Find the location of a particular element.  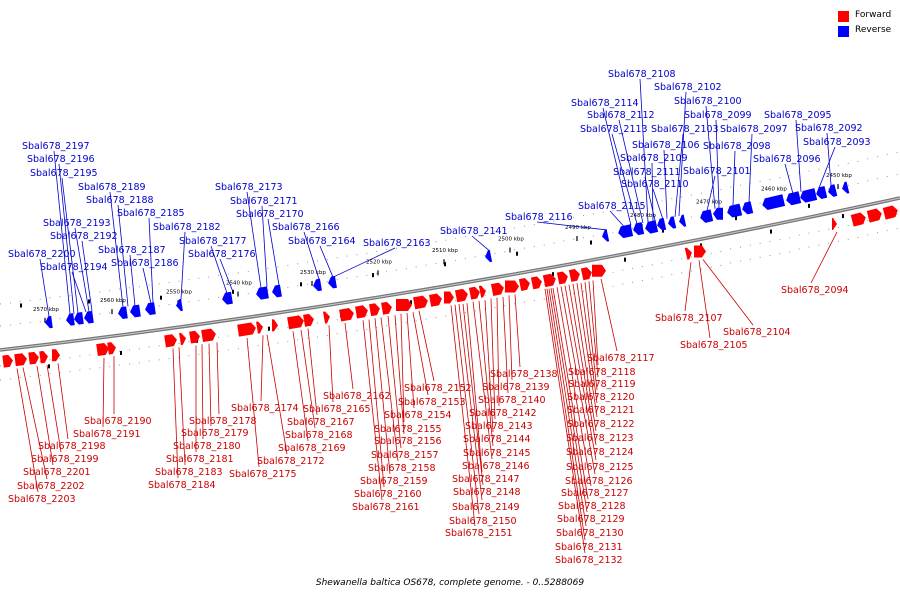

scale-tick-label: 2570 kbp is located at coordinates (46, 310).